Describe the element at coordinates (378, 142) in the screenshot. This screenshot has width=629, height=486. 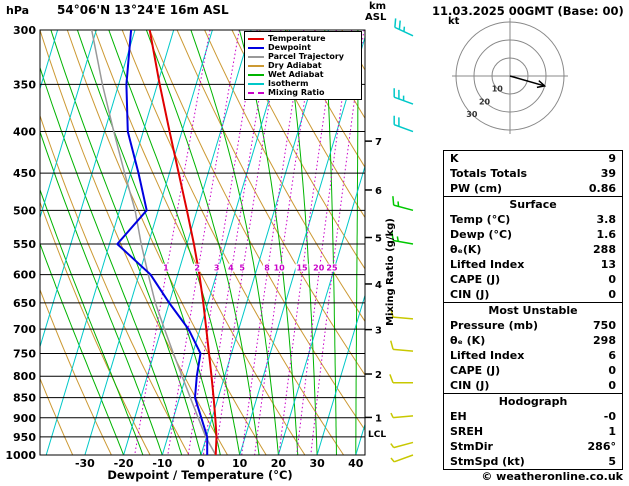
I see `svg-text: 7` at that location.